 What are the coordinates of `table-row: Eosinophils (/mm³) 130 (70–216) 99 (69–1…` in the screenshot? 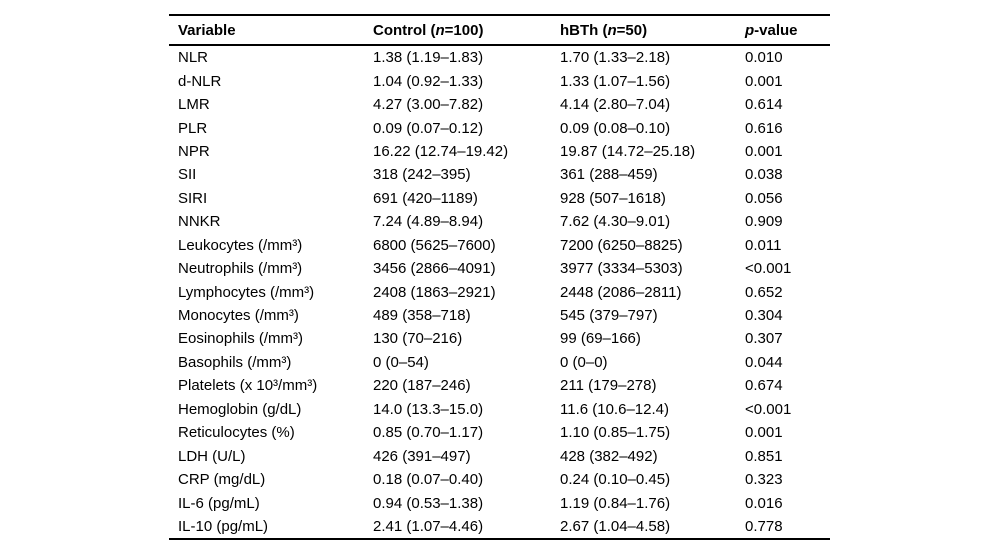 It's located at (499, 338).